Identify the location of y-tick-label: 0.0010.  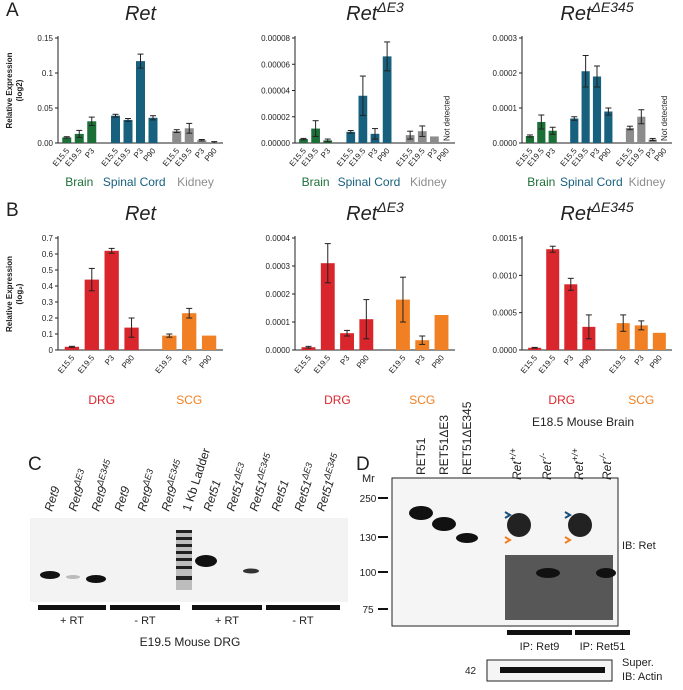
(505, 275).